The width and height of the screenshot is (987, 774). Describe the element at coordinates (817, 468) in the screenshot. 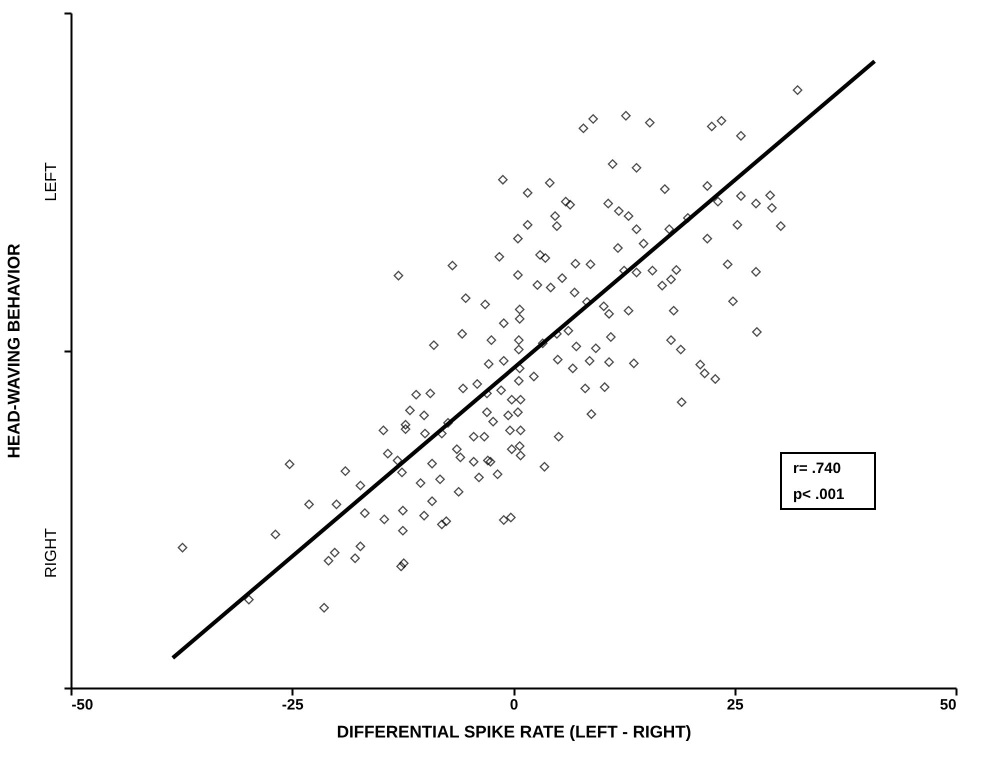

I see `annotation: r= .740` at that location.